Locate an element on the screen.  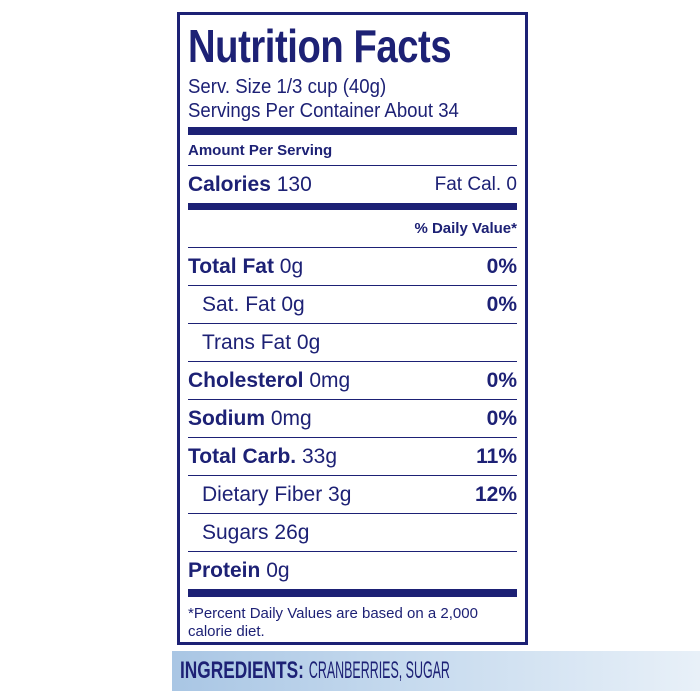
nutrient-name: Trans Fat is located at coordinates (247, 342).